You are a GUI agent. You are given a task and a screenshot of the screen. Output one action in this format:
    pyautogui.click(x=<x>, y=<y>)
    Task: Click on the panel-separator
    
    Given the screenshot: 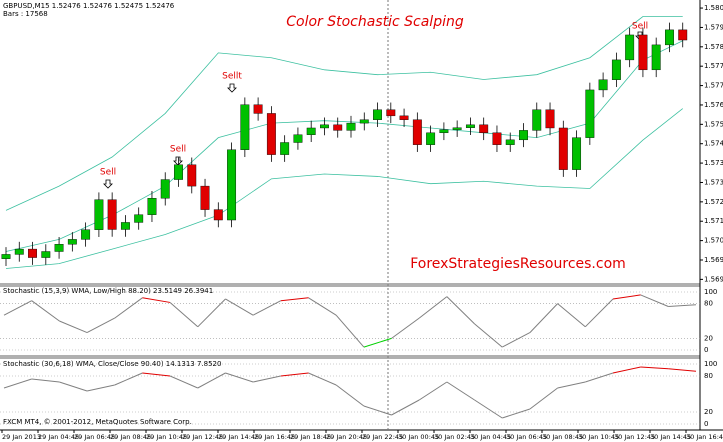 What is the action you would take?
    pyautogui.click(x=350, y=285)
    